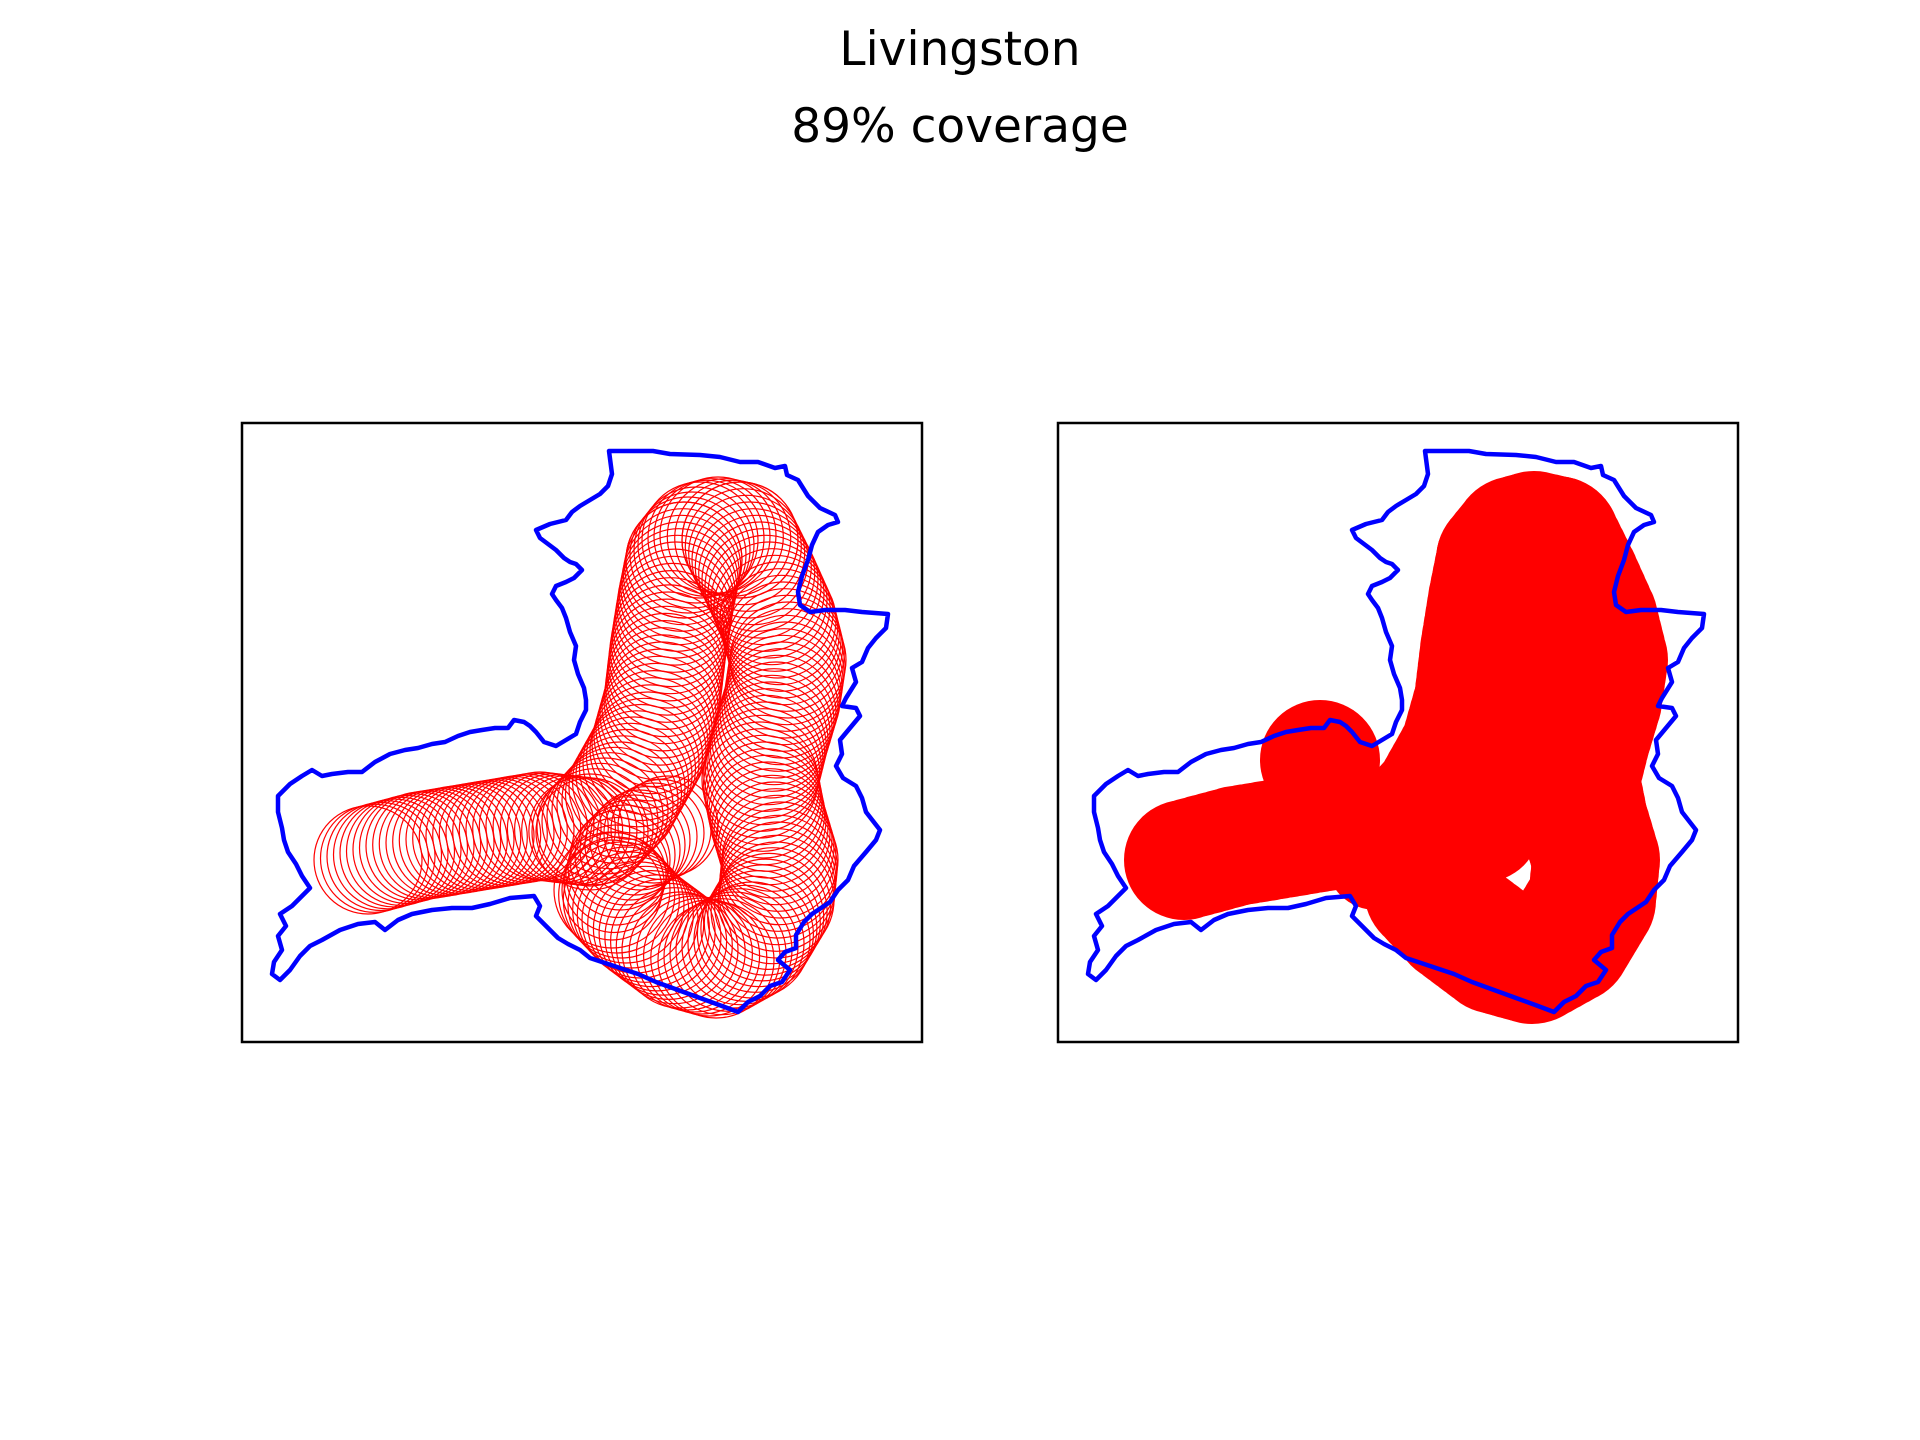 This screenshot has width=1920, height=1440. I want to click on figure-subtitle: 89% coverage, so click(960, 126).